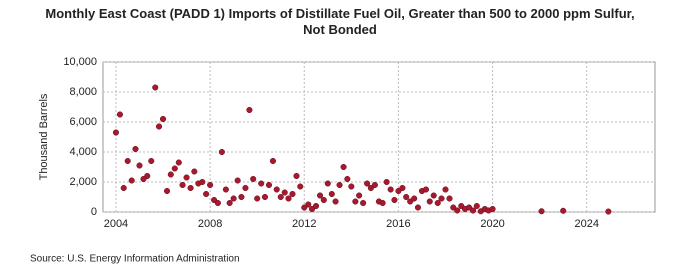  What do you see at coordinates (94, 212) in the screenshot?
I see `y-tick-label: 0` at bounding box center [94, 212].